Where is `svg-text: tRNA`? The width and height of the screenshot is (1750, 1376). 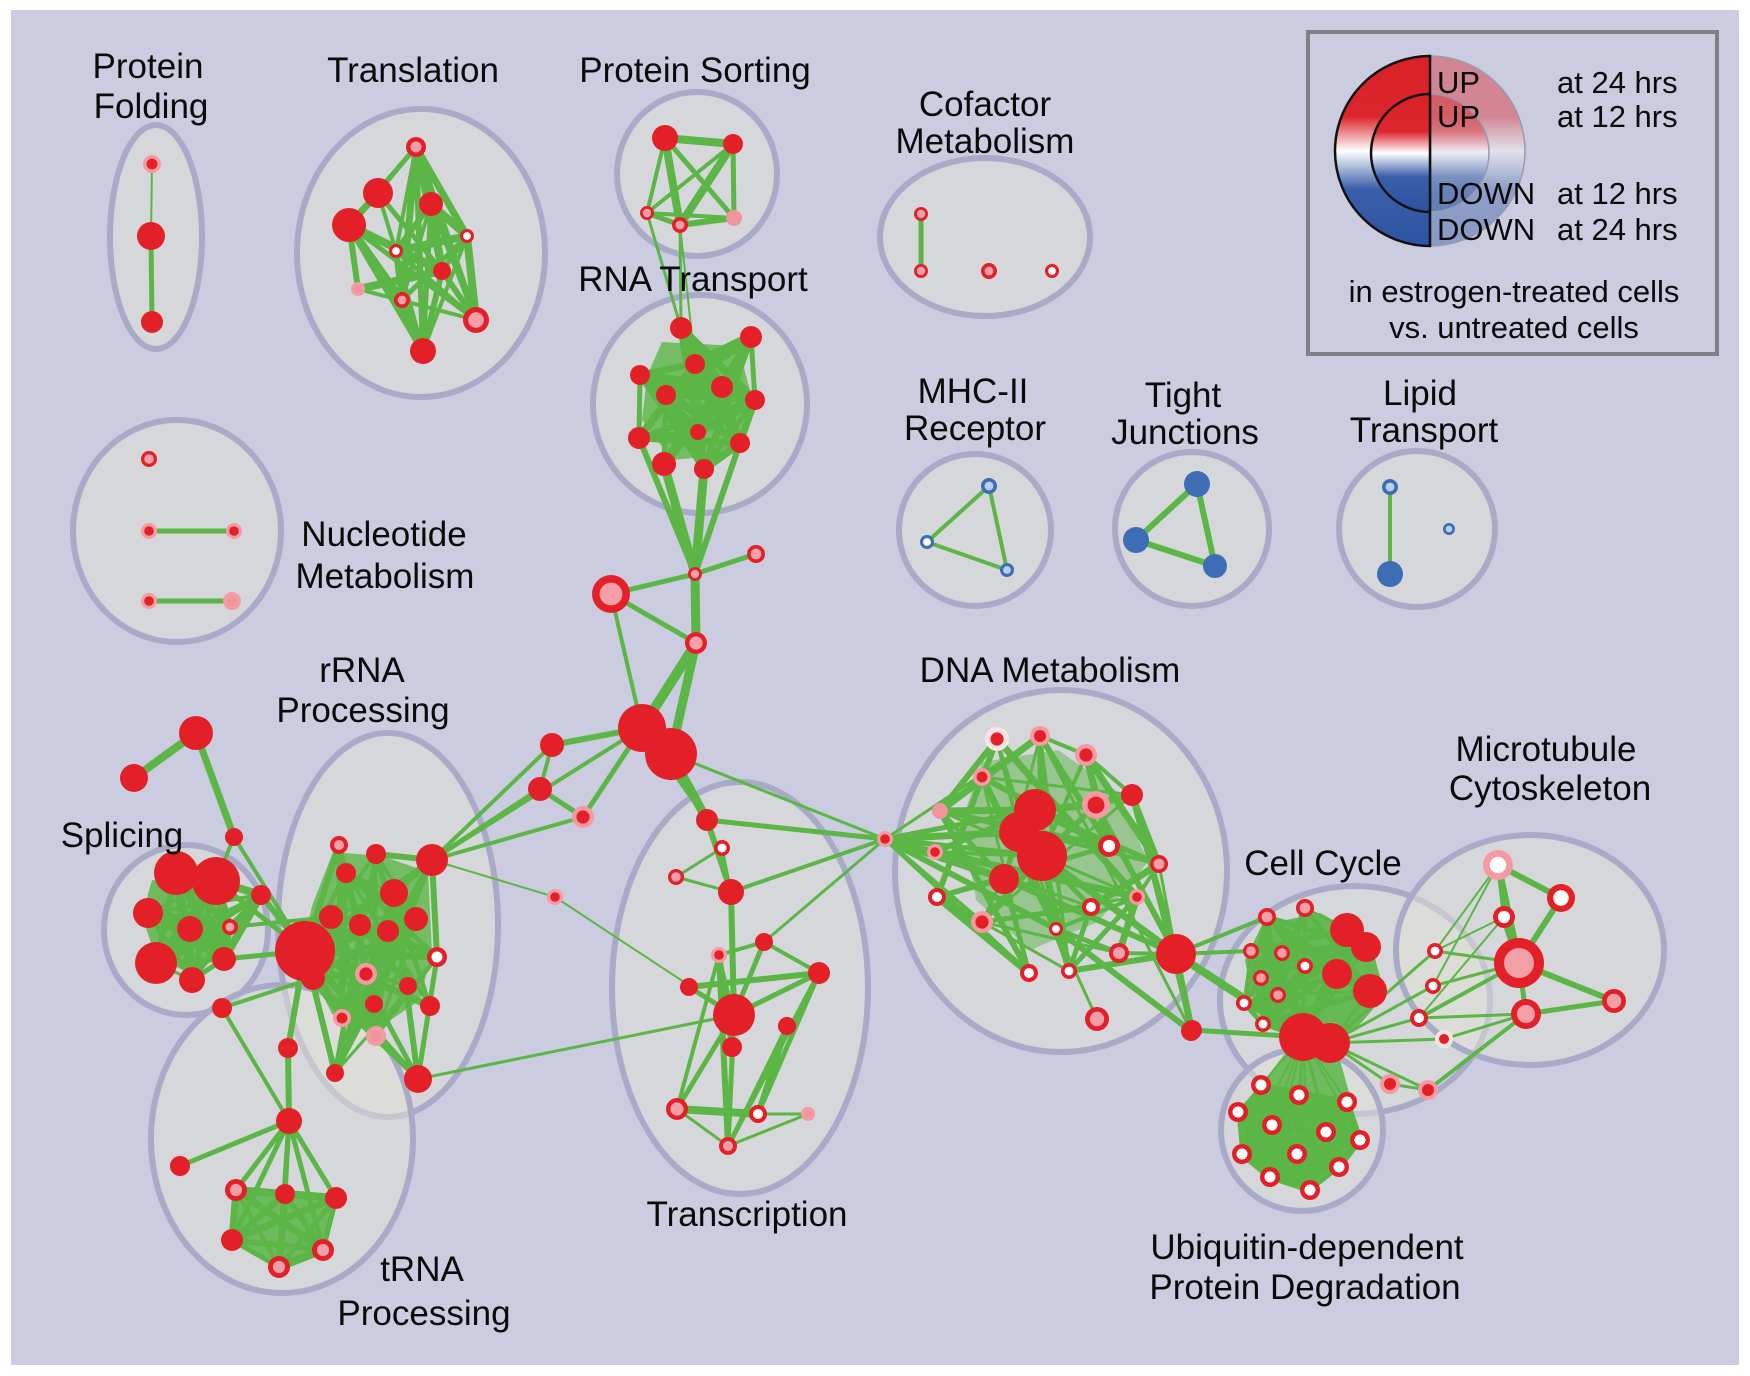
svg-text: tRNA is located at coordinates (422, 1269).